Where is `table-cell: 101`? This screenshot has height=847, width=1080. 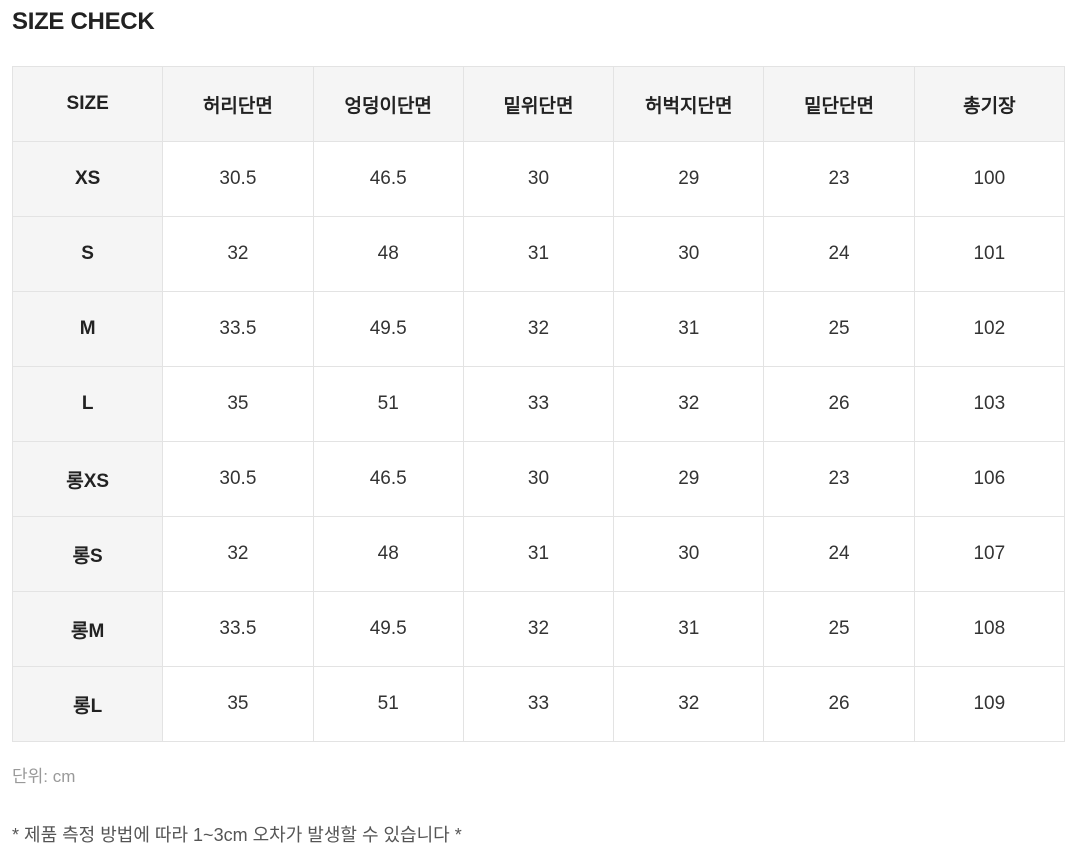 table-cell: 101 is located at coordinates (989, 254).